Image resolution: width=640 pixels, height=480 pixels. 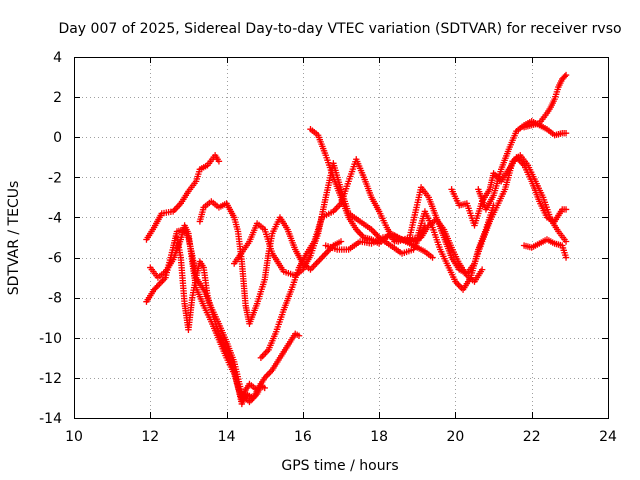 What do you see at coordinates (339, 466) in the screenshot?
I see `x-axis-label: GPS time / hours` at bounding box center [339, 466].